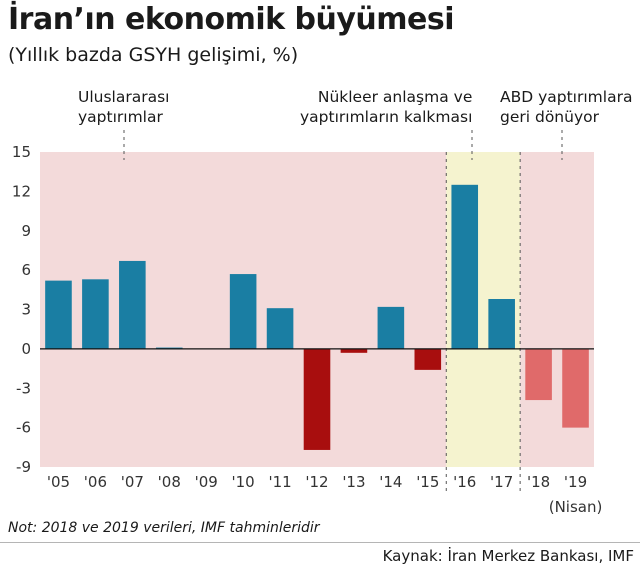 This screenshot has width=640, height=574. Describe the element at coordinates (386, 117) in the screenshot. I see `annotation-nuclear-deal-line2: yaptırımların kalkması` at that location.